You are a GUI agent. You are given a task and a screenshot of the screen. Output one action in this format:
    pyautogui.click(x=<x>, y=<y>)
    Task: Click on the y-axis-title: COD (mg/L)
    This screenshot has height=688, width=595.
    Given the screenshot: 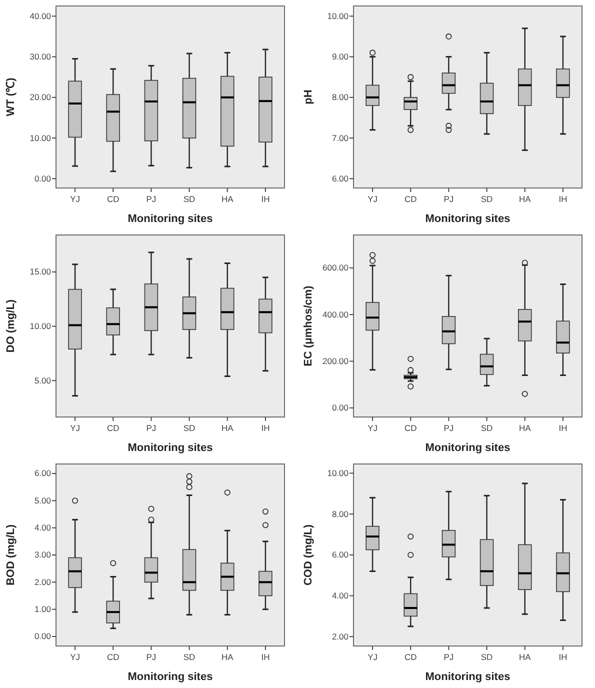 What is the action you would take?
    pyautogui.click(x=308, y=555)
    